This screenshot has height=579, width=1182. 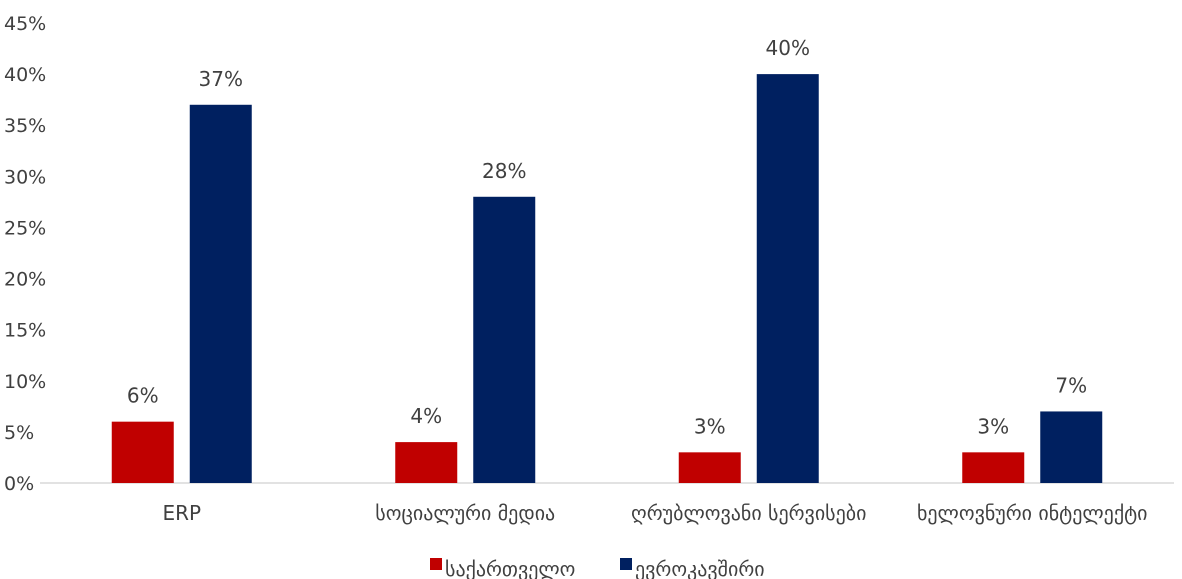 I want to click on category-label: ღრუბლოვანი სერვისები, so click(x=748, y=513).